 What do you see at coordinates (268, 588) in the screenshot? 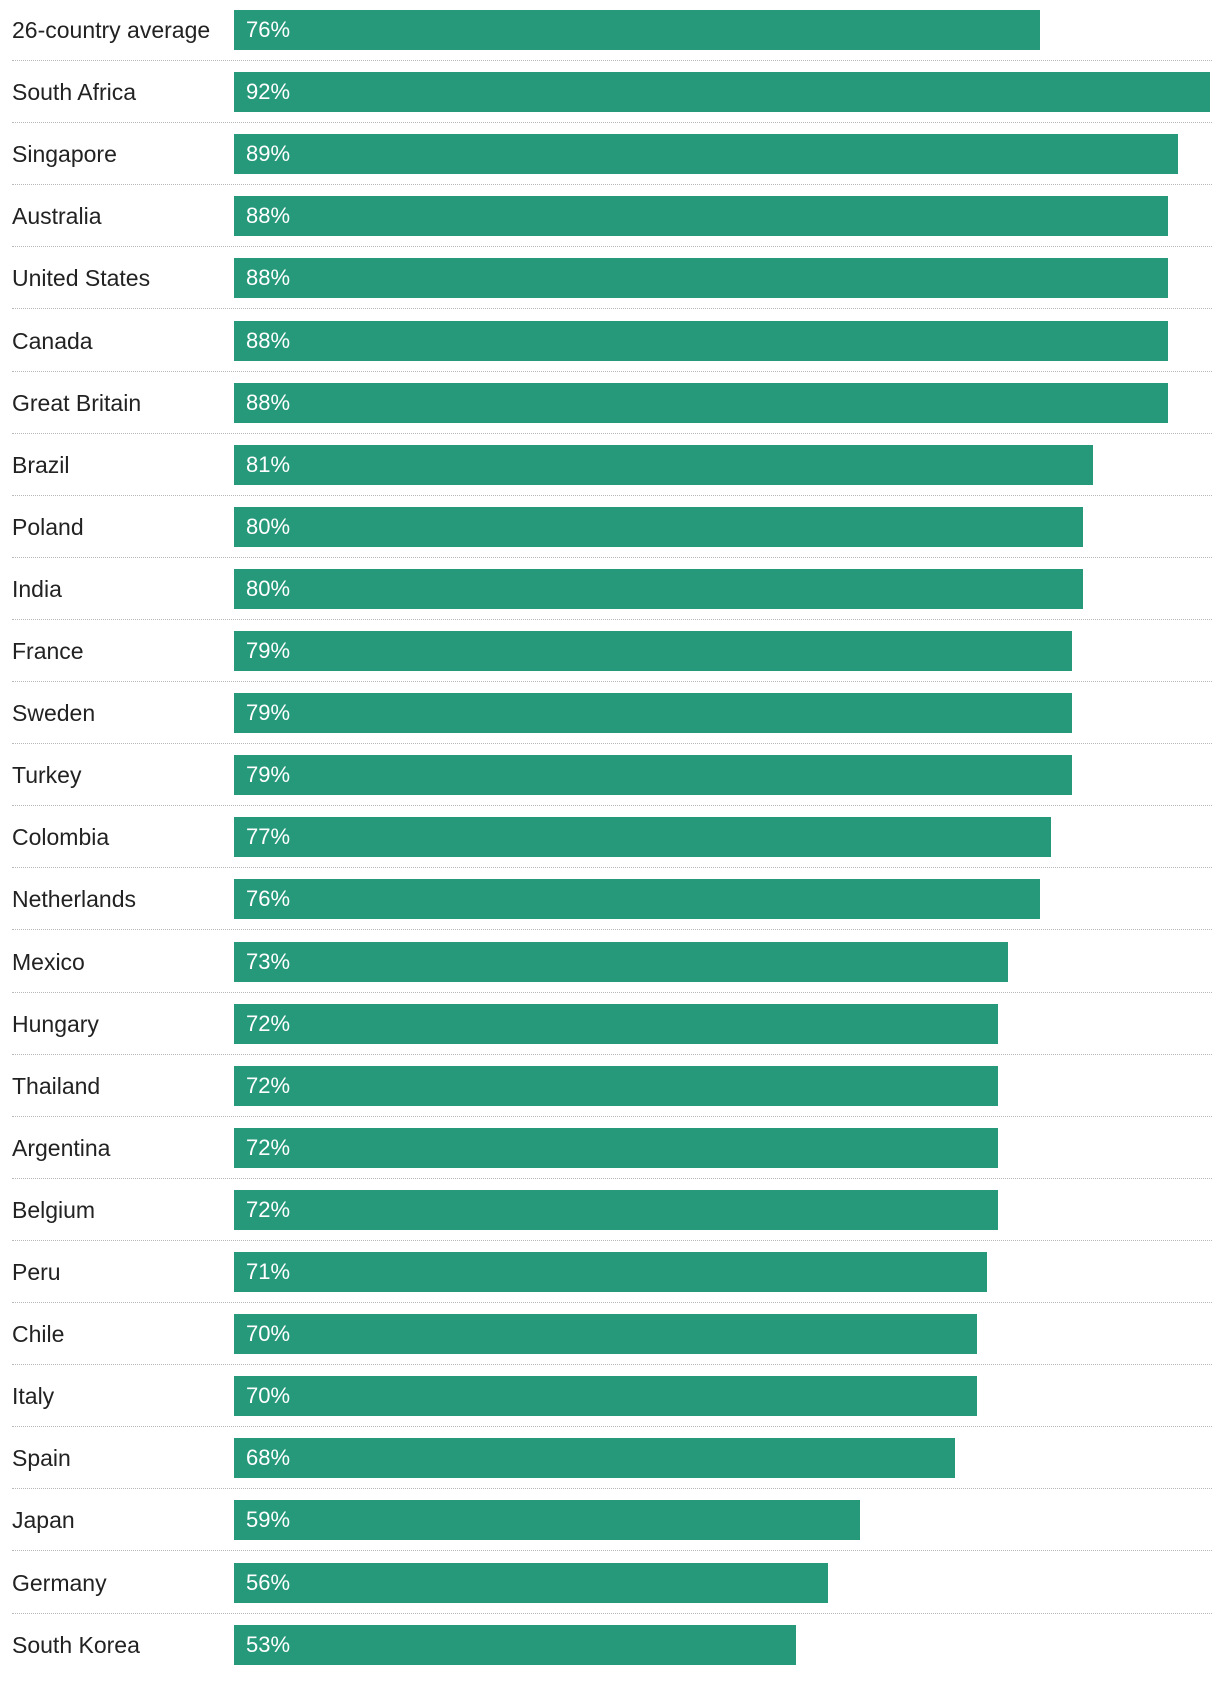
I see `bar-value-label: 80%` at bounding box center [268, 588].